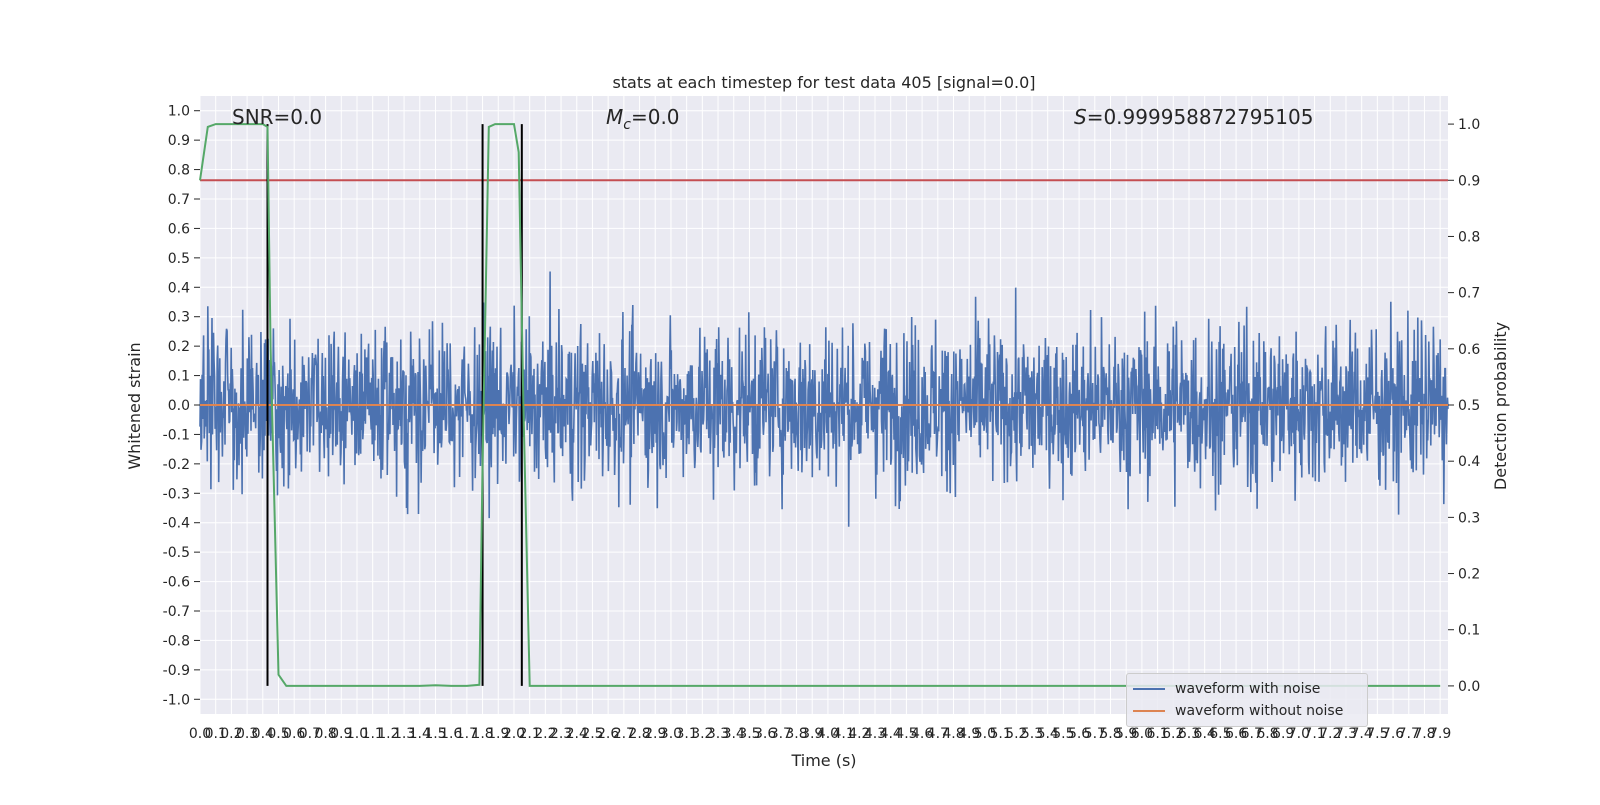 The width and height of the screenshot is (1600, 805). Describe the element at coordinates (325, 734) in the screenshot. I see `x-tick-label: 0.8` at that location.